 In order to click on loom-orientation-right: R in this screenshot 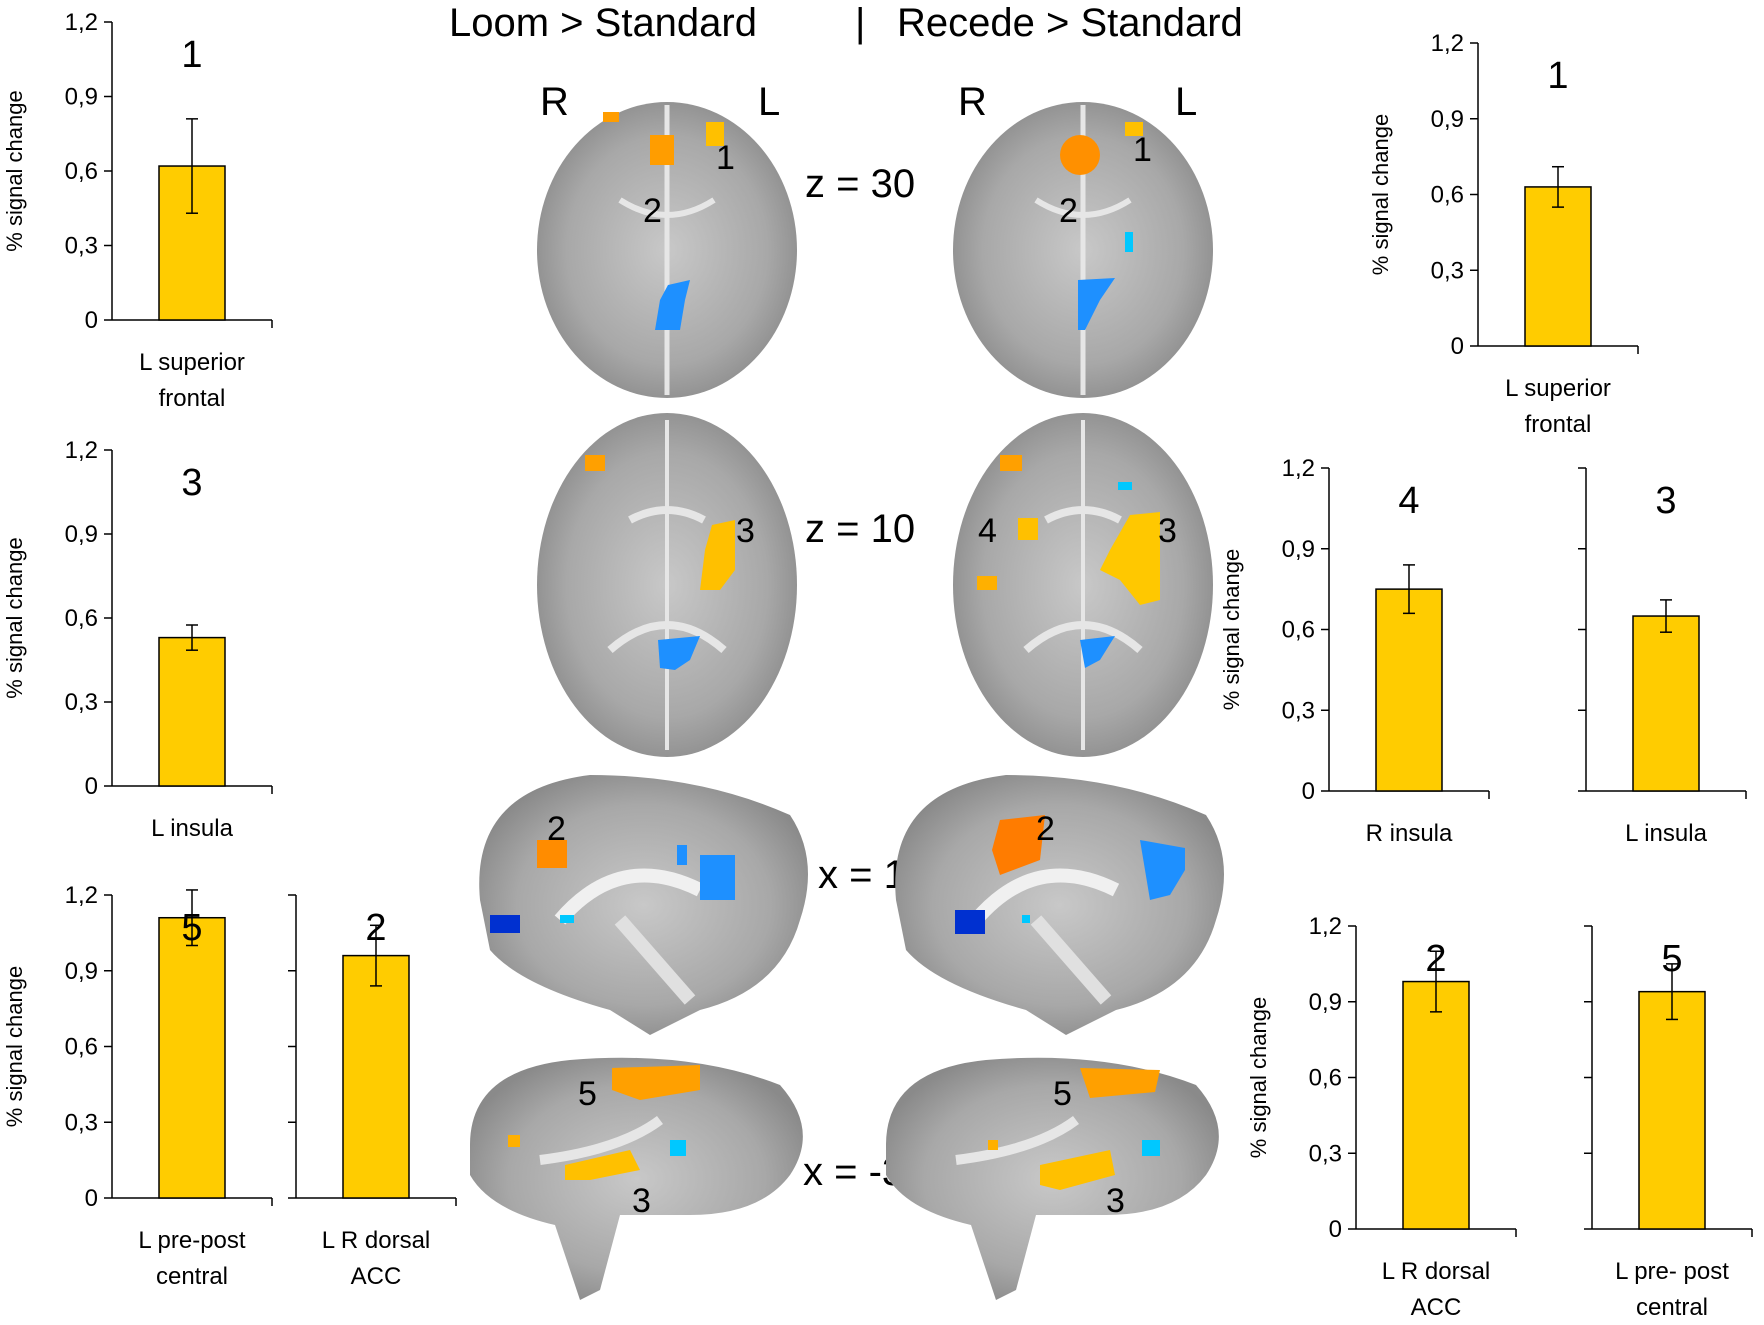, I will do `click(554, 102)`.